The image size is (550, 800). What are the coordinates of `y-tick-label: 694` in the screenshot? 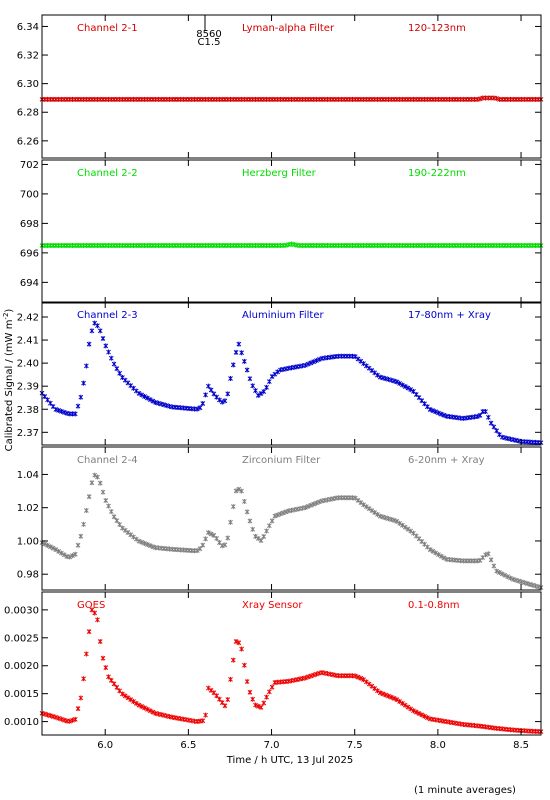 It's located at (29, 283).